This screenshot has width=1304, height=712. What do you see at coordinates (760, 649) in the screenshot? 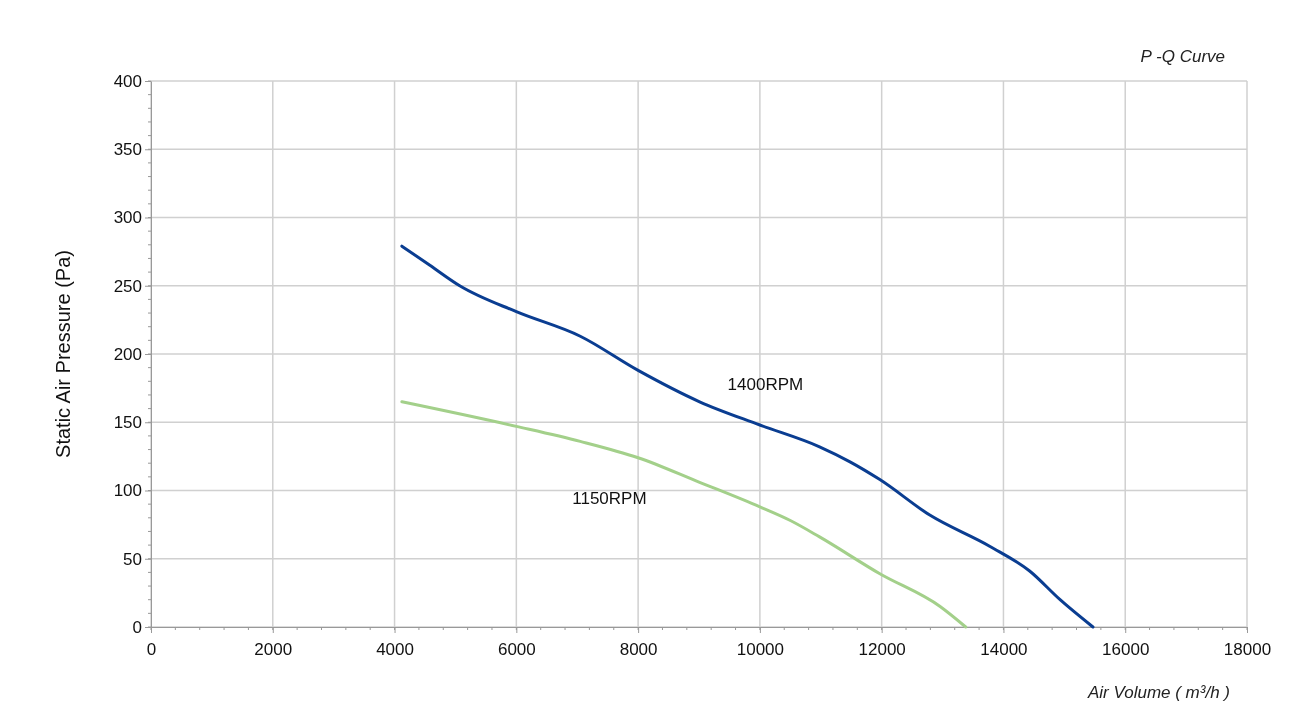
I see `x-tick-label: 10000` at bounding box center [760, 649].